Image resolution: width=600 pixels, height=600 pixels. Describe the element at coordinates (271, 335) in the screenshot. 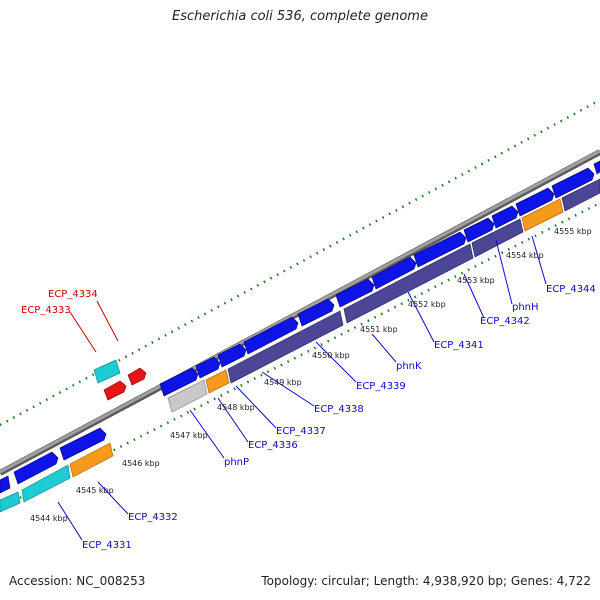

I see `gene-forward-f` at that location.